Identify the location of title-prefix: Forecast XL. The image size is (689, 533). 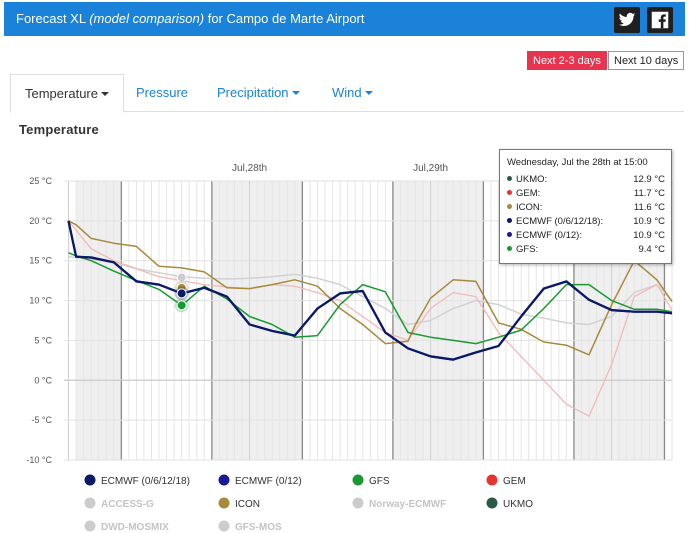
(53, 18).